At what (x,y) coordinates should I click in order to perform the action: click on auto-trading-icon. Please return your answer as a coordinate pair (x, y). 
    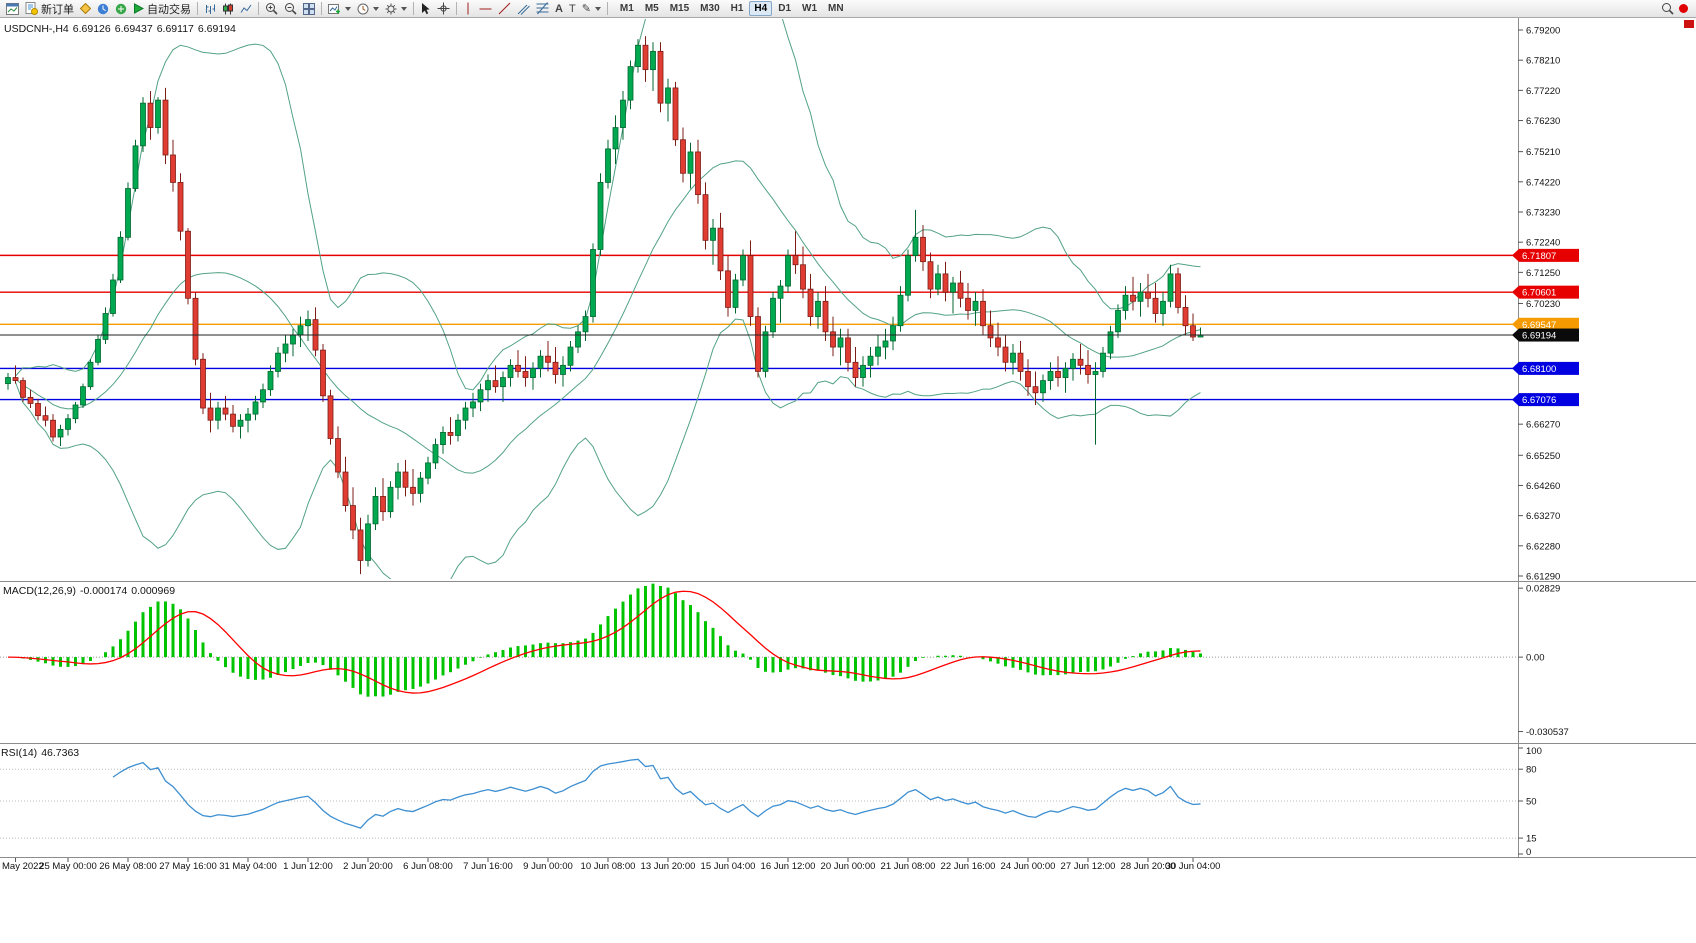
    Looking at the image, I should click on (139, 8).